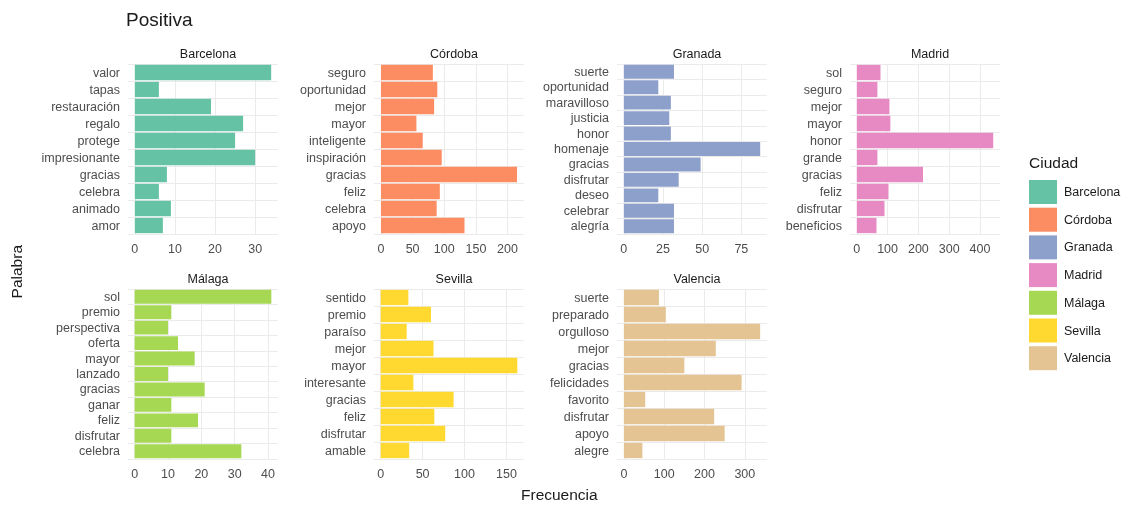  What do you see at coordinates (338, 140) in the screenshot?
I see `y-tick-label: inteligente` at bounding box center [338, 140].